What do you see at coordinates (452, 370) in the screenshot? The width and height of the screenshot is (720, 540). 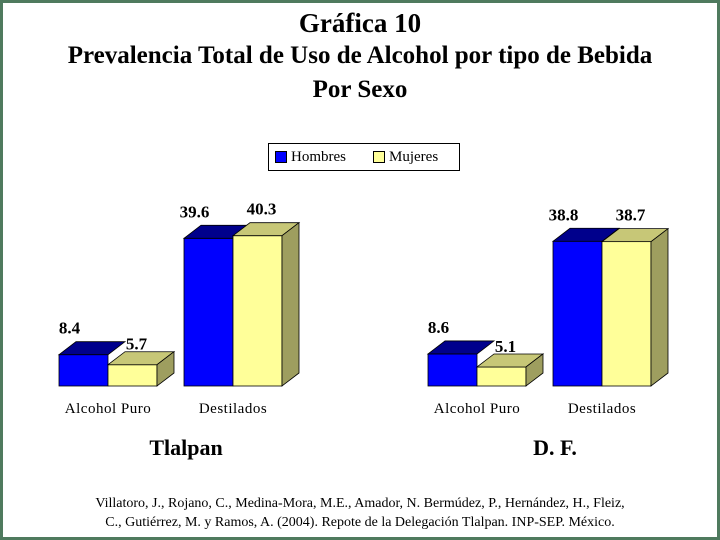 I see `bar-d-f-alcohol-puro-hombres-front` at bounding box center [452, 370].